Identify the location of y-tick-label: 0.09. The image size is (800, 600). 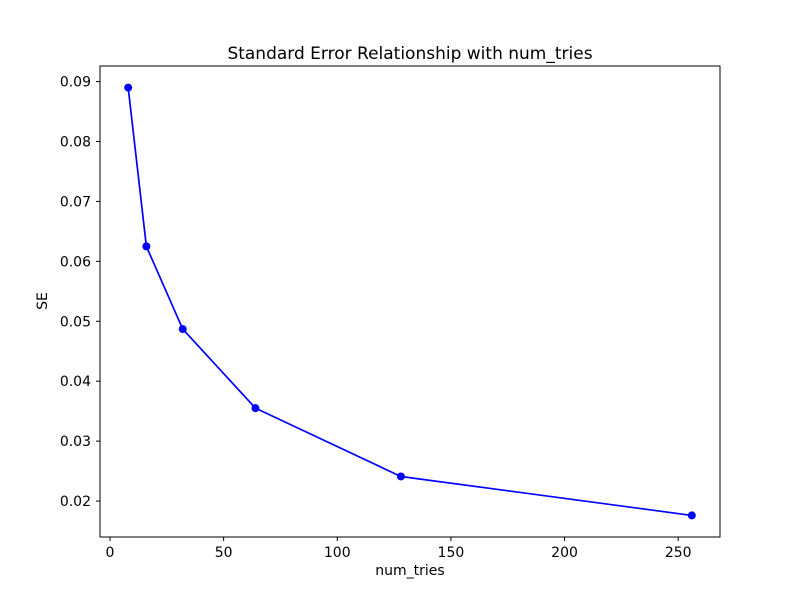
(75, 83).